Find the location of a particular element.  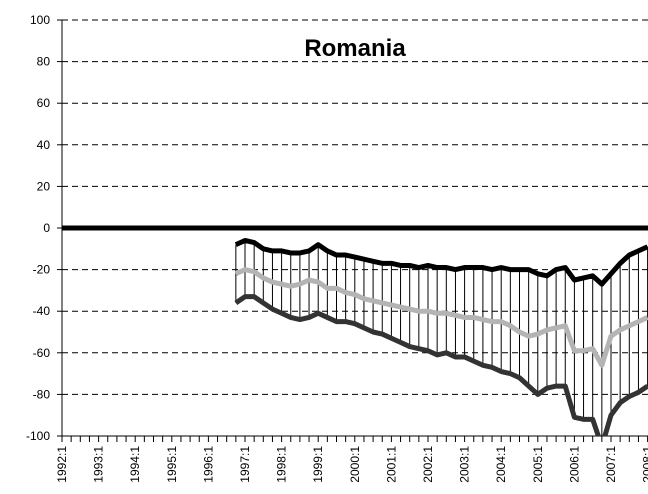

x-tick-label: 1995:1 is located at coordinates (172, 464).